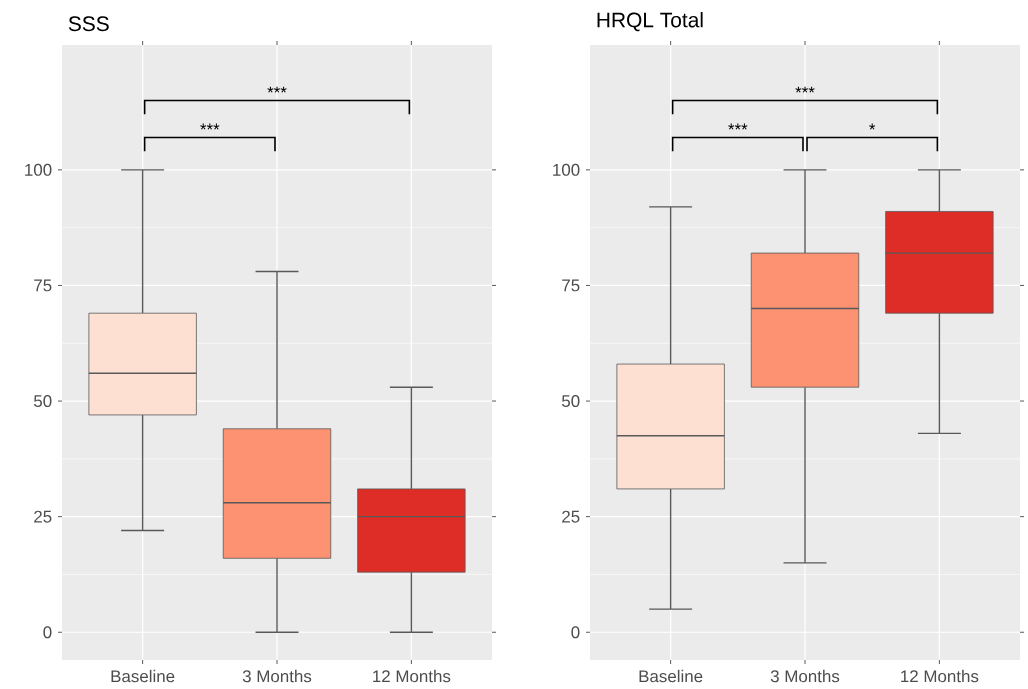 The width and height of the screenshot is (1028, 689). Describe the element at coordinates (88, 24) in the screenshot. I see `chart-title: SSS` at that location.